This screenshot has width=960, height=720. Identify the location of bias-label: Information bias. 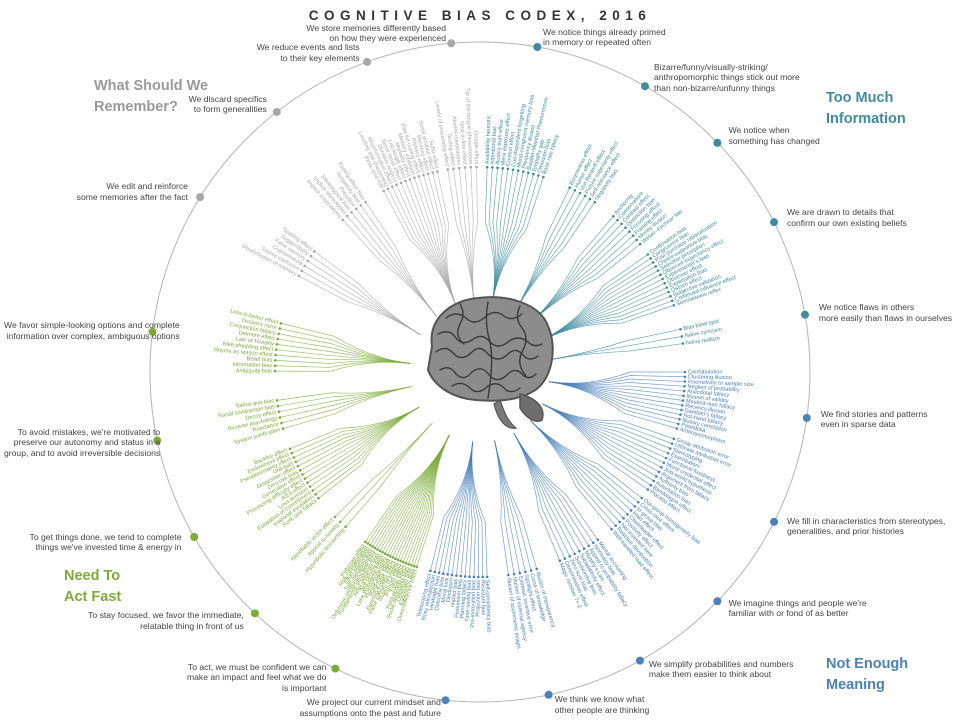
(252, 365).